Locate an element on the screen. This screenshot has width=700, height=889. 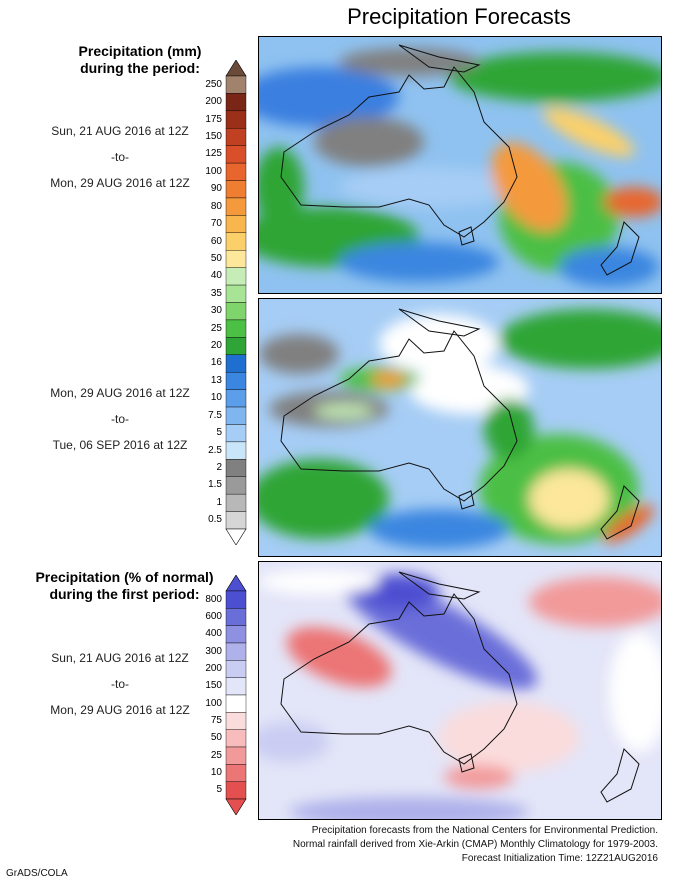
legend-mm-tick-label: 35 is located at coordinates (216, 293).